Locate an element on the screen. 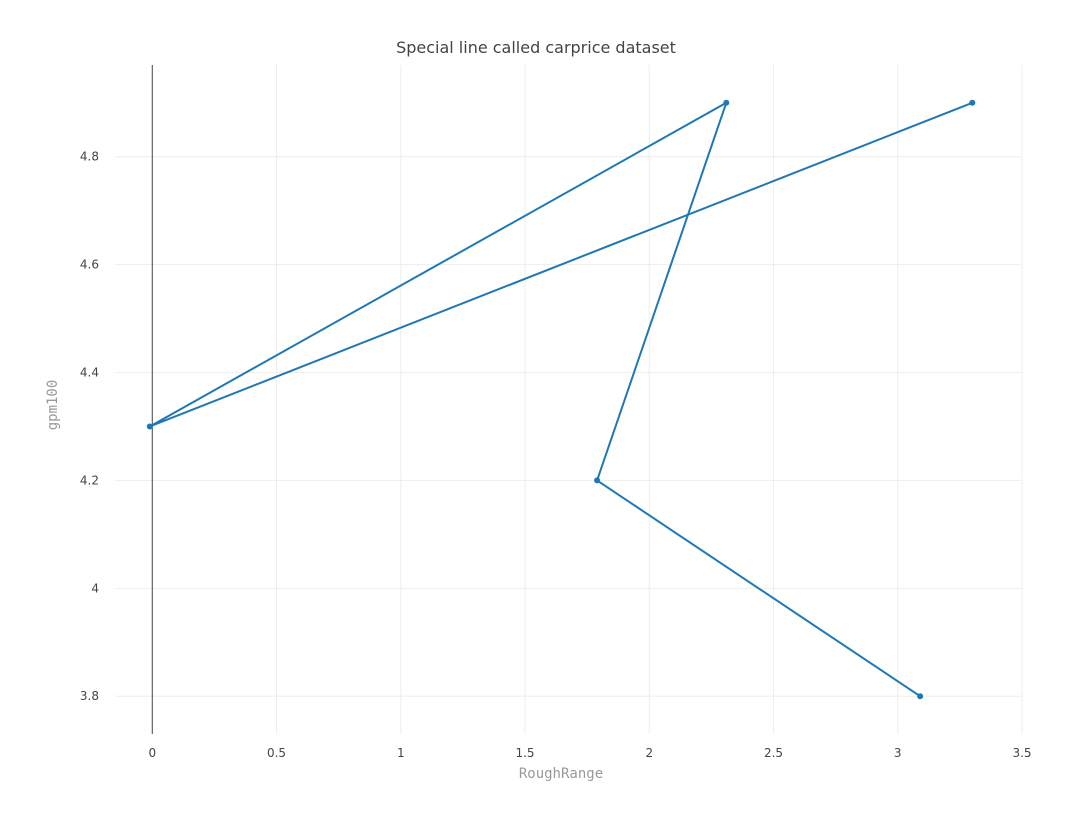  y-tick-label: 4 is located at coordinates (95, 588).